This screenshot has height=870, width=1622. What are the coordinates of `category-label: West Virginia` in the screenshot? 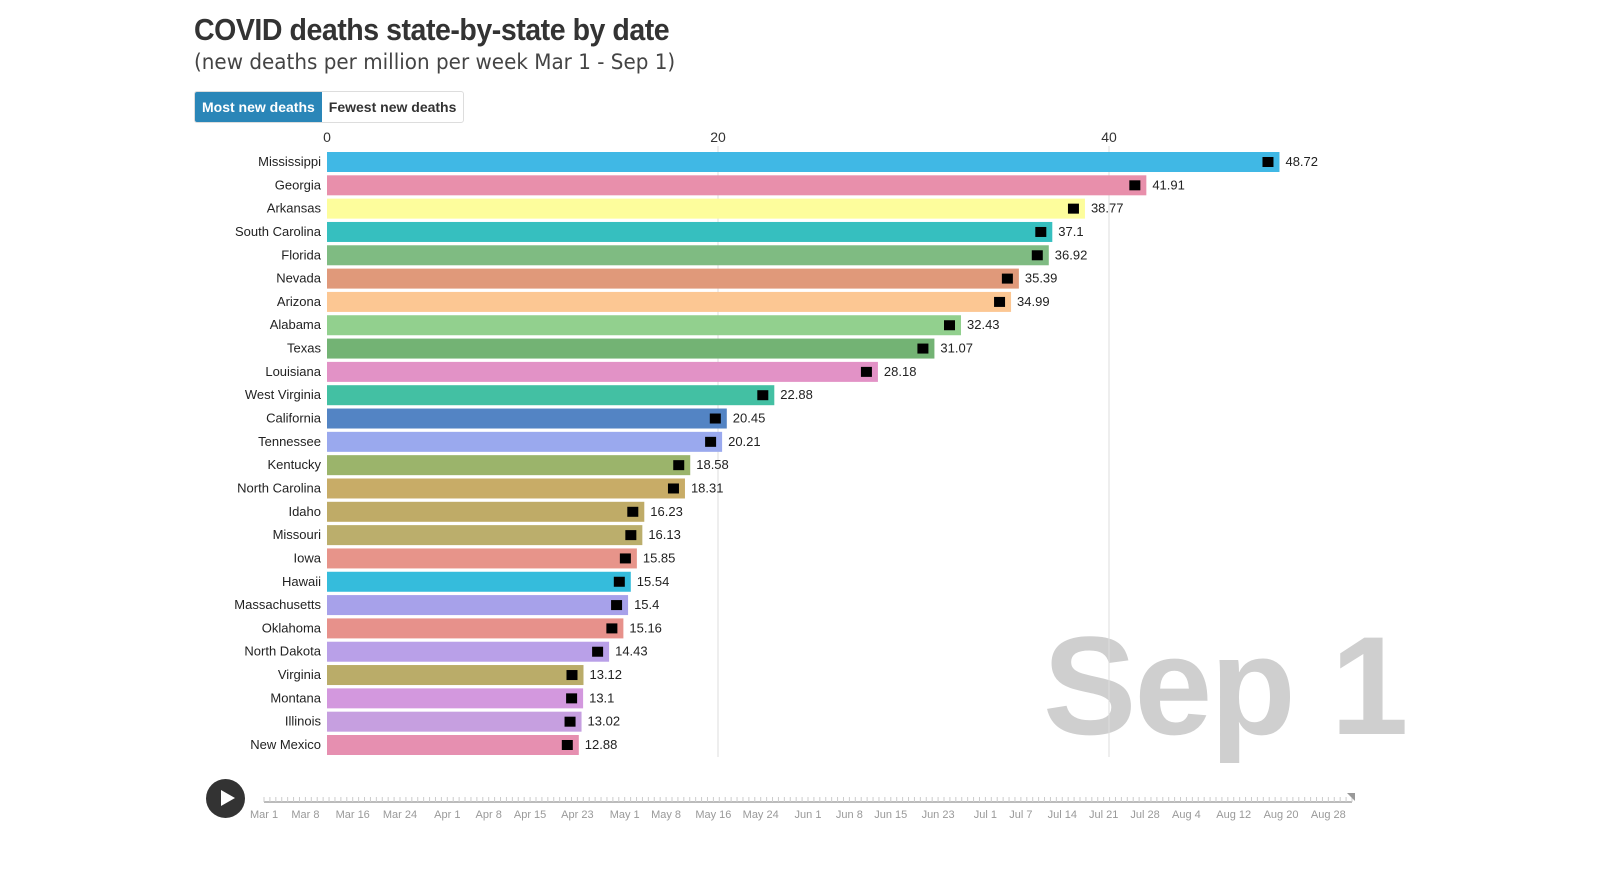 It's located at (283, 394).